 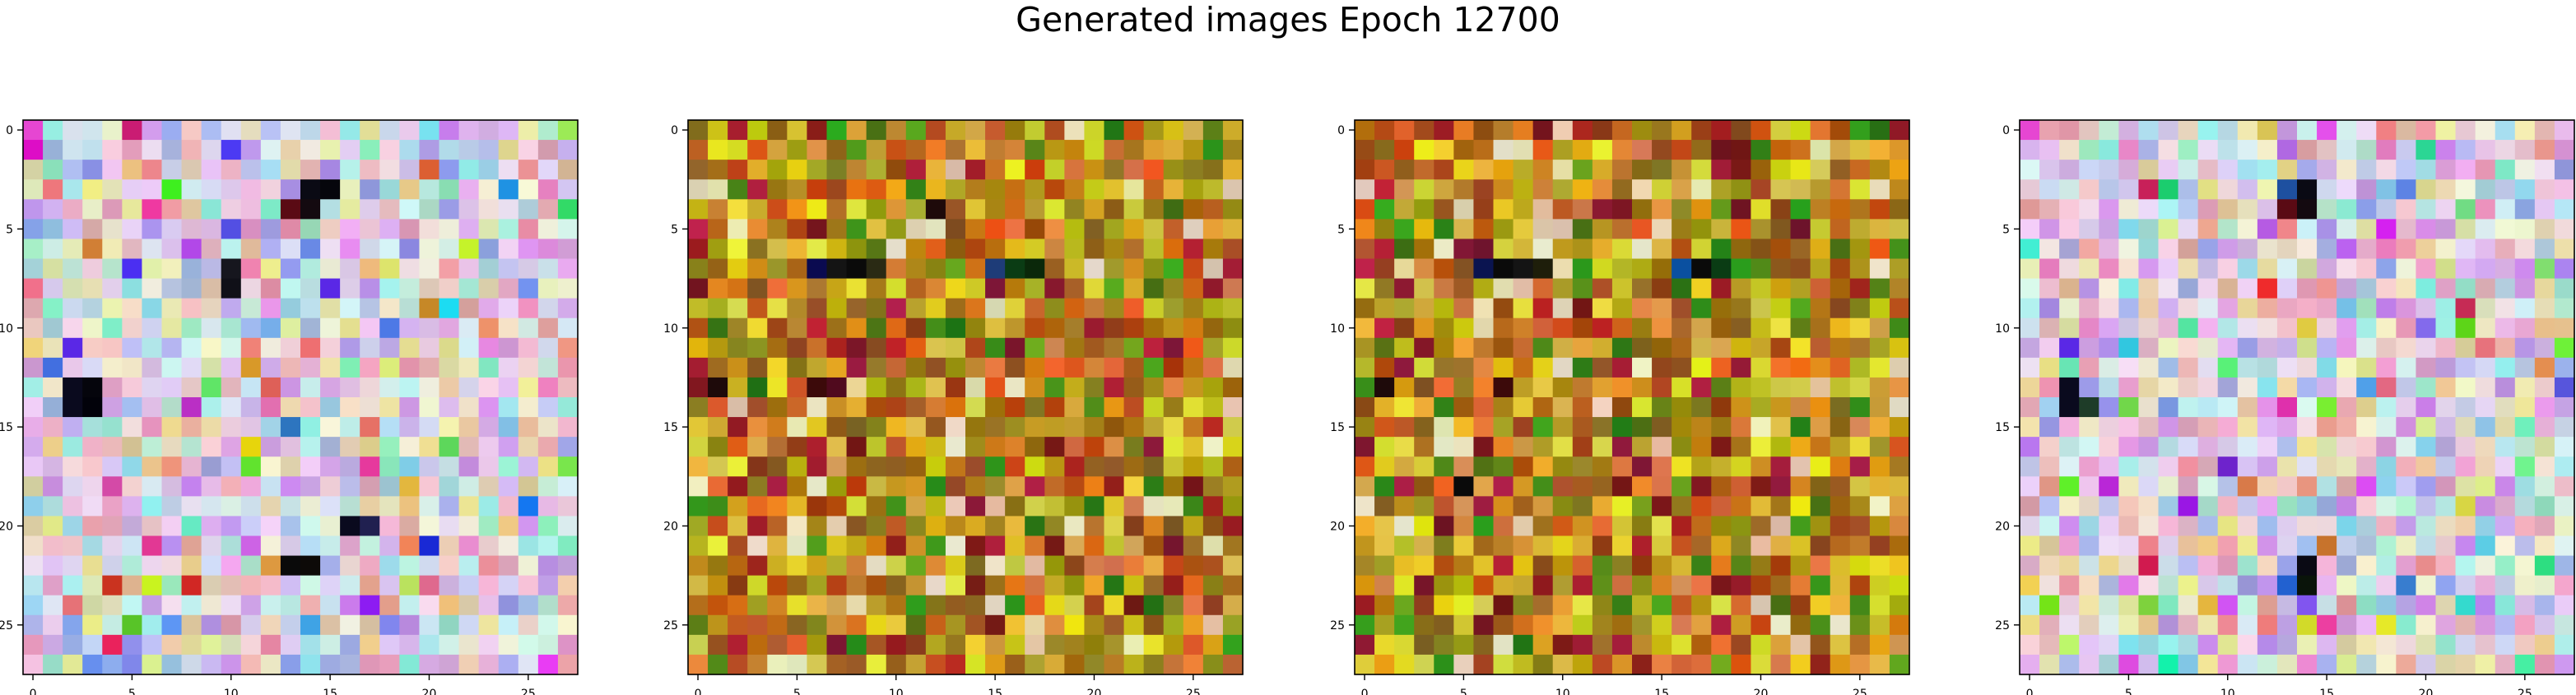 I want to click on x-tick-label: 20, so click(x=1762, y=691).